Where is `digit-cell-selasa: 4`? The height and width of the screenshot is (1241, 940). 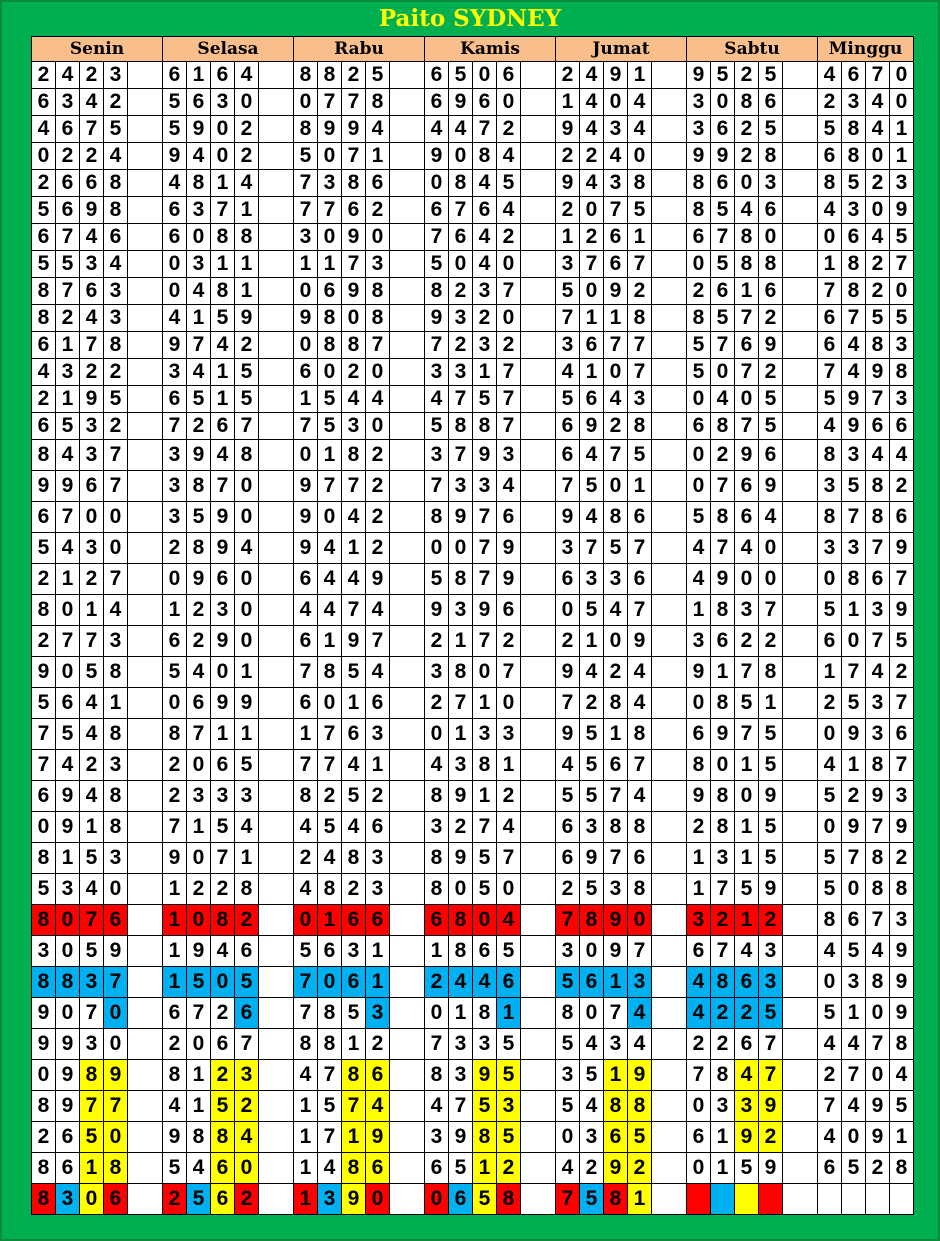
digit-cell-selasa: 4 is located at coordinates (222, 455).